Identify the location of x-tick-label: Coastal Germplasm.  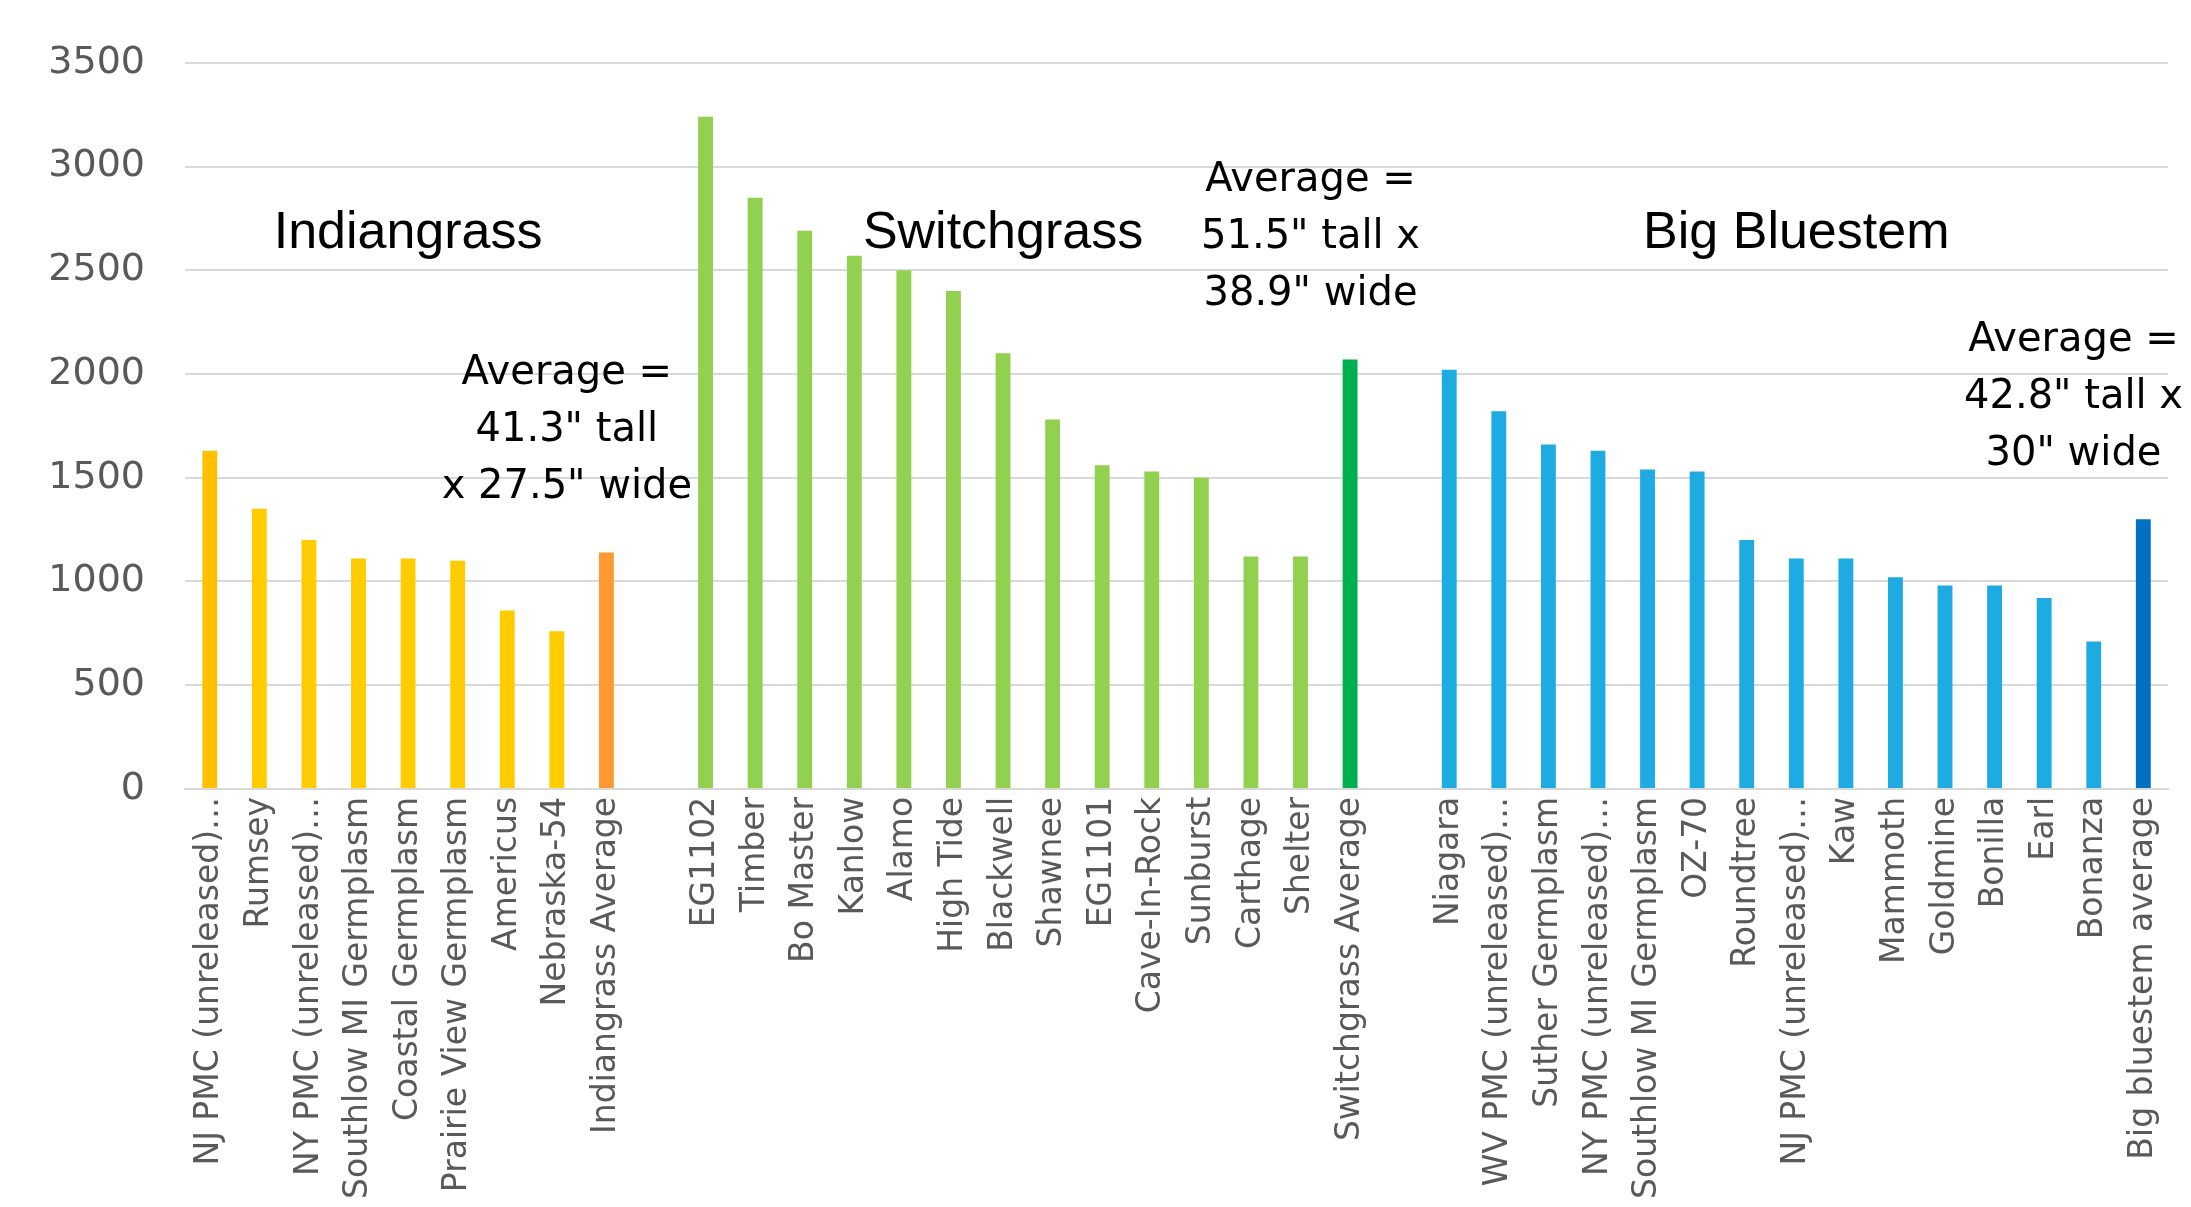
(405, 959).